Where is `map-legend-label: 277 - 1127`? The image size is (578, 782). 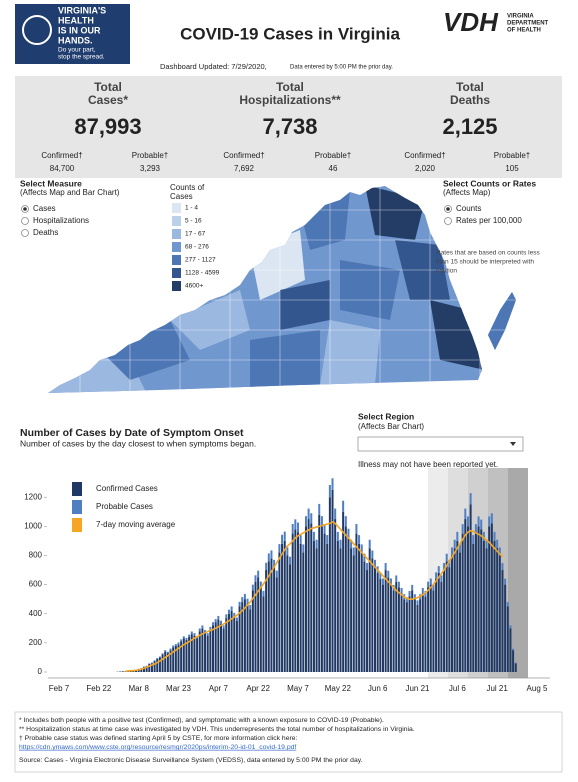
map-legend-label: 277 - 1127 is located at coordinates (200, 260).